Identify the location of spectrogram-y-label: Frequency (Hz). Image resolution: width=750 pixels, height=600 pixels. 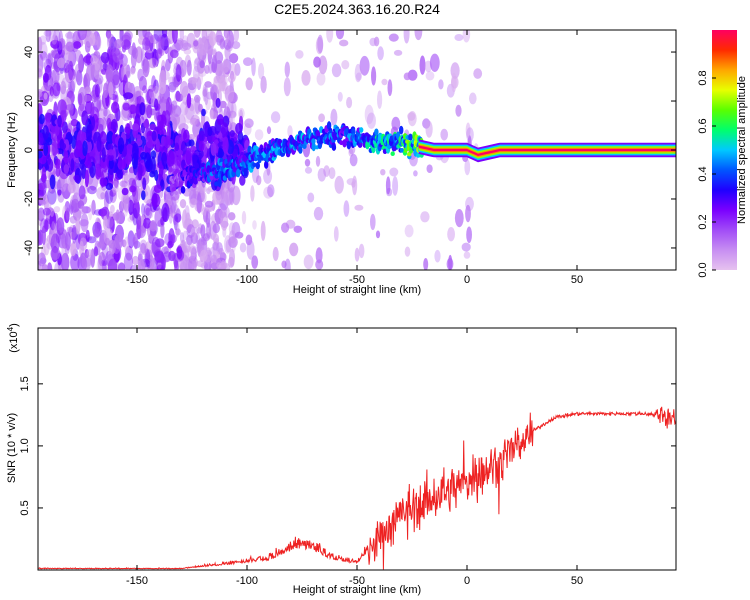
(12, 150).